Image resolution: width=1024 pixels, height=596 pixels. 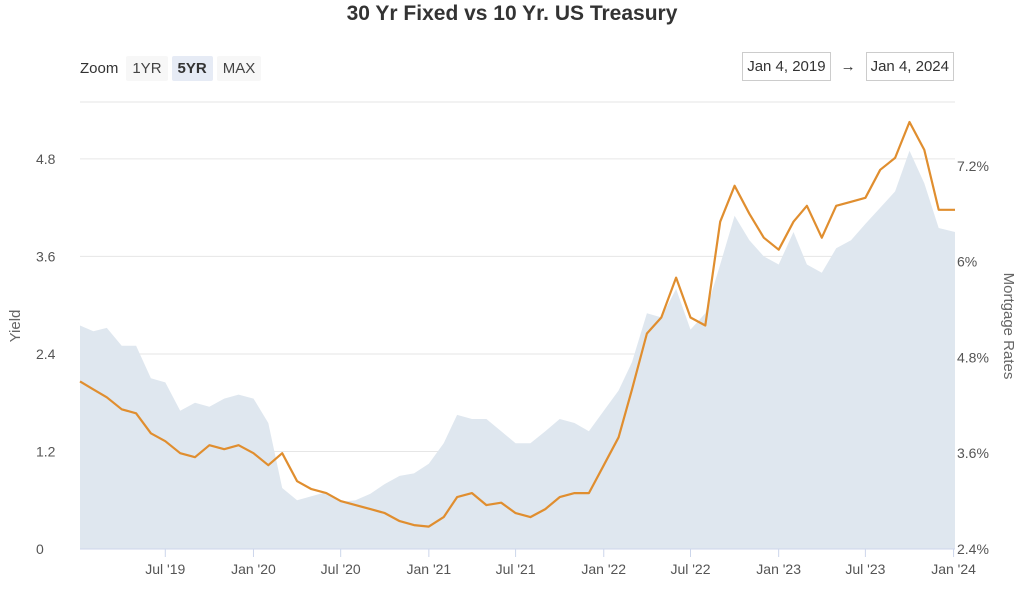 I want to click on x-tick-label: Jan '23, so click(x=778, y=569).